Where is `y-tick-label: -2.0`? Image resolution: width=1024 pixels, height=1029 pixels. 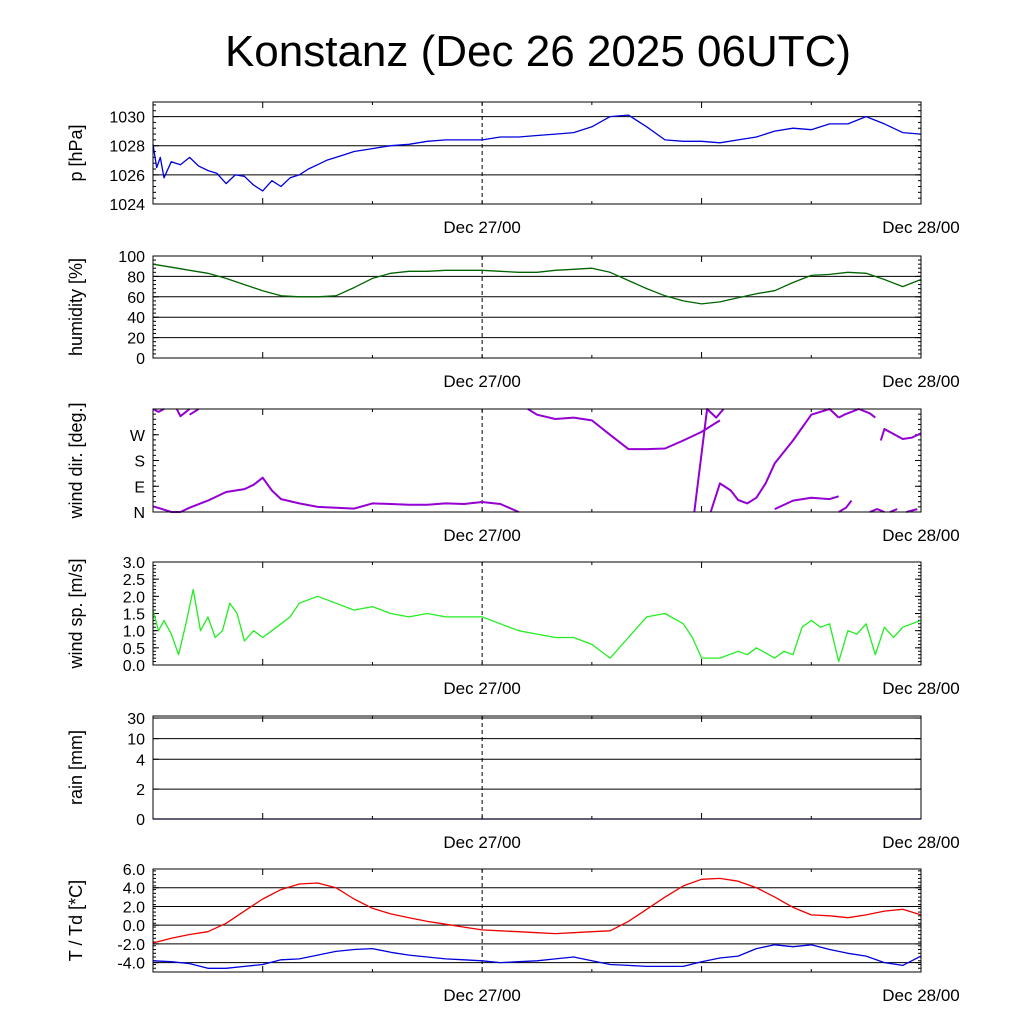
y-tick-label: -2.0 is located at coordinates (131, 945).